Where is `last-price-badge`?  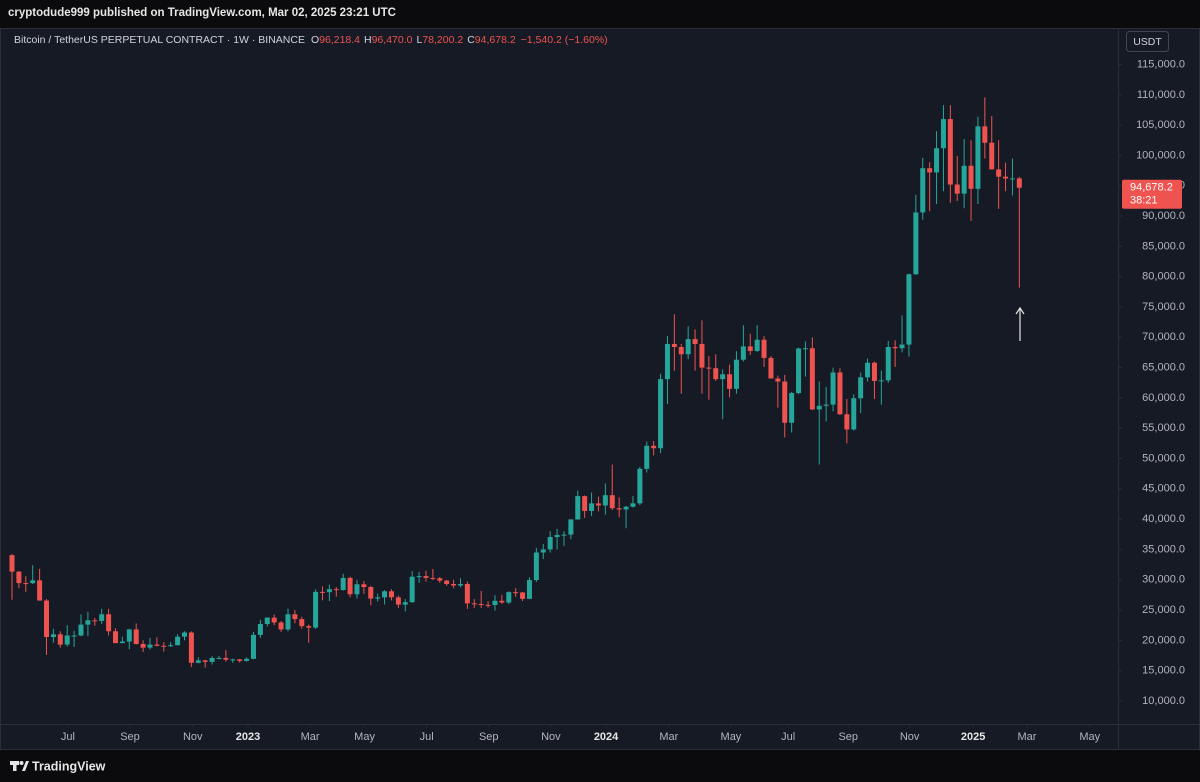 last-price-badge is located at coordinates (1152, 194).